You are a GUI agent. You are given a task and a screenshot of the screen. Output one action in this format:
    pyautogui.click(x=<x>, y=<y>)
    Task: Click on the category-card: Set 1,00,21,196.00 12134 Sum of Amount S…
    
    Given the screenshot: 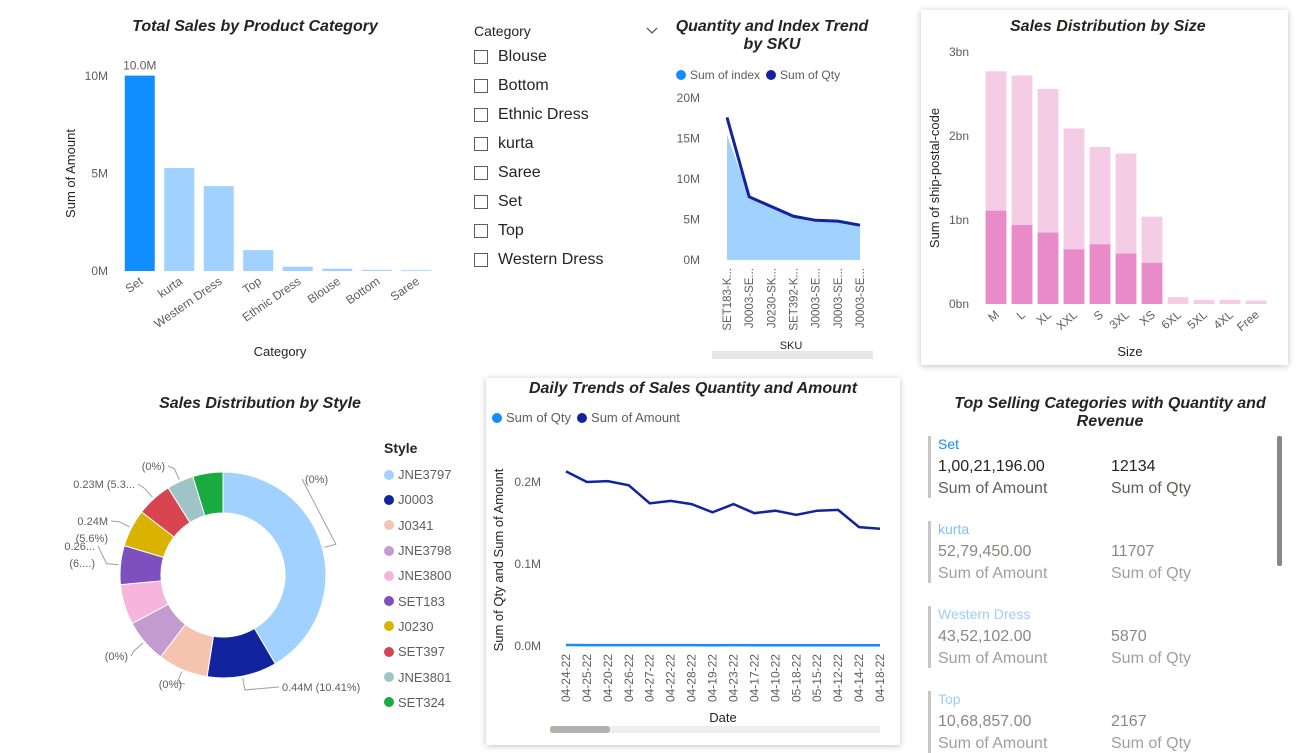 What is the action you would take?
    pyautogui.click(x=1103, y=467)
    